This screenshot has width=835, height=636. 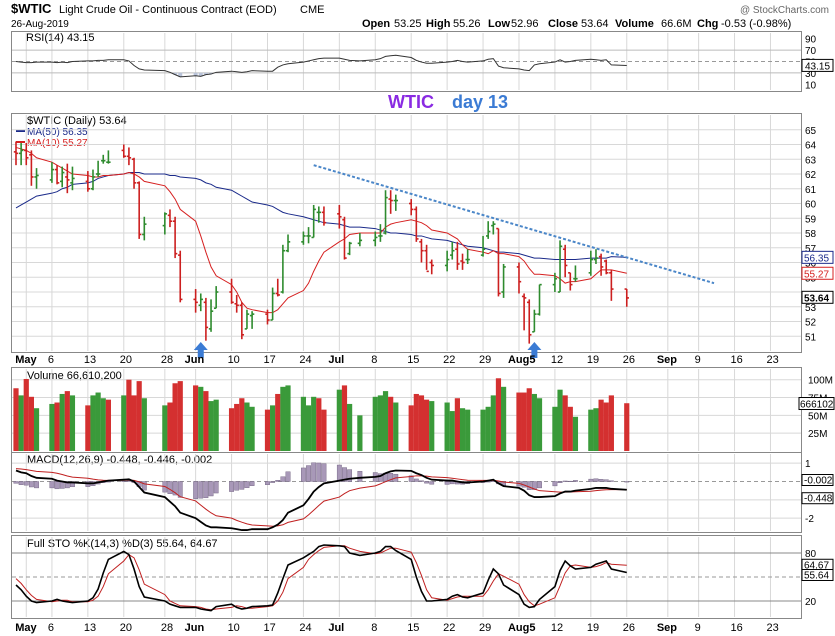 I want to click on x-tick-label: Sep, so click(x=667, y=360).